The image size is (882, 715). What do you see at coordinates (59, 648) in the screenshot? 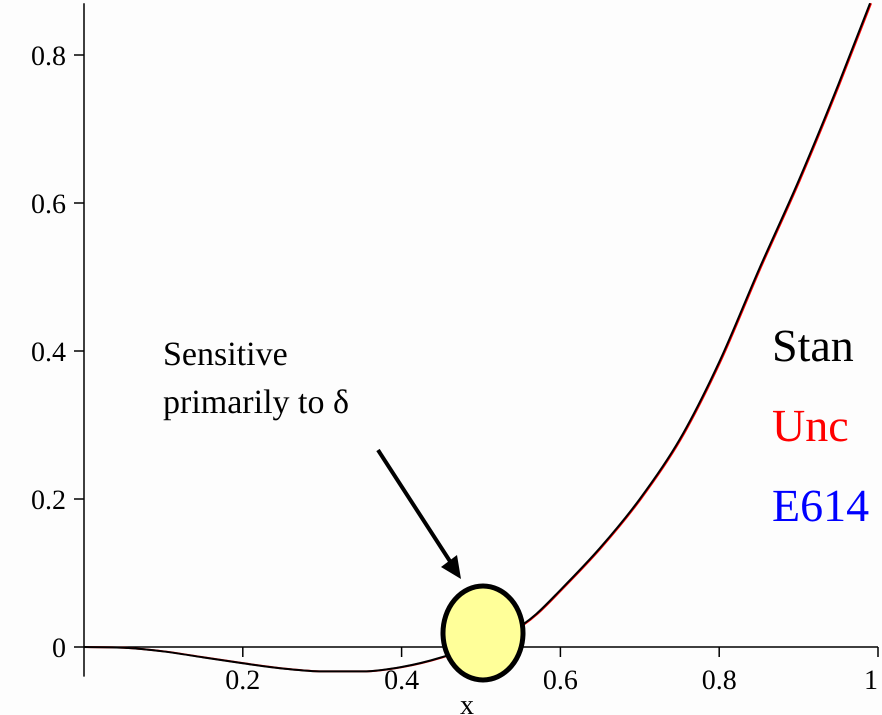
I see `y-tick-label: 0` at bounding box center [59, 648].